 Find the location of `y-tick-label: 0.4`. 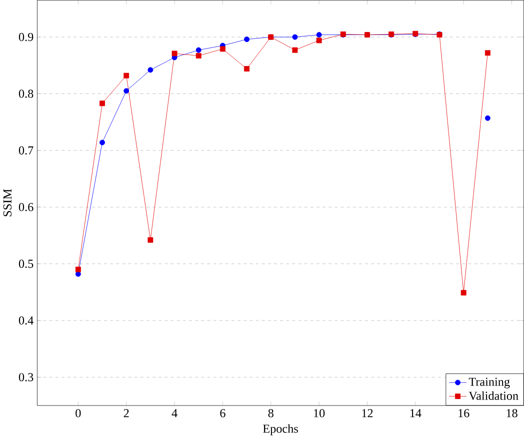

y-tick-label: 0.4 is located at coordinates (26, 320).